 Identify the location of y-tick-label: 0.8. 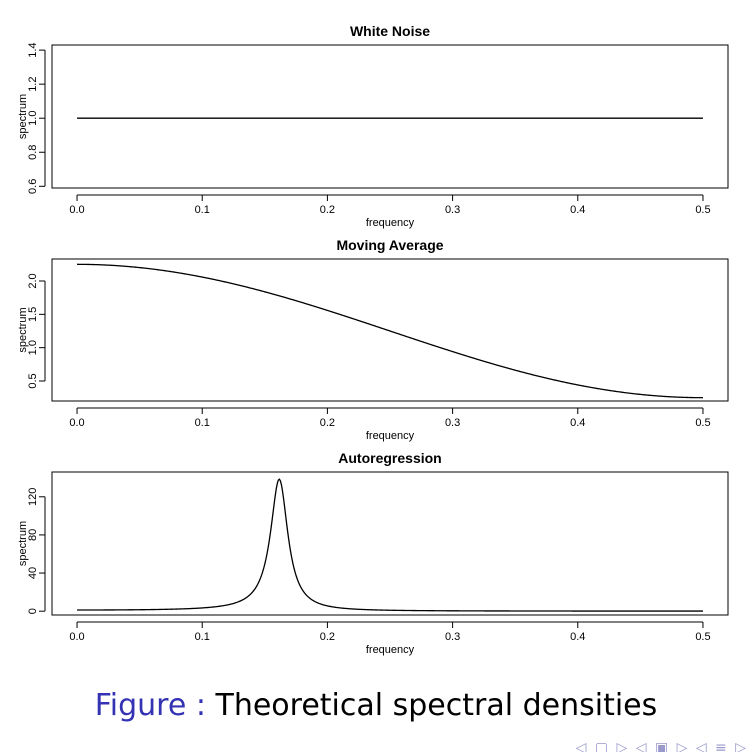
(33, 152).